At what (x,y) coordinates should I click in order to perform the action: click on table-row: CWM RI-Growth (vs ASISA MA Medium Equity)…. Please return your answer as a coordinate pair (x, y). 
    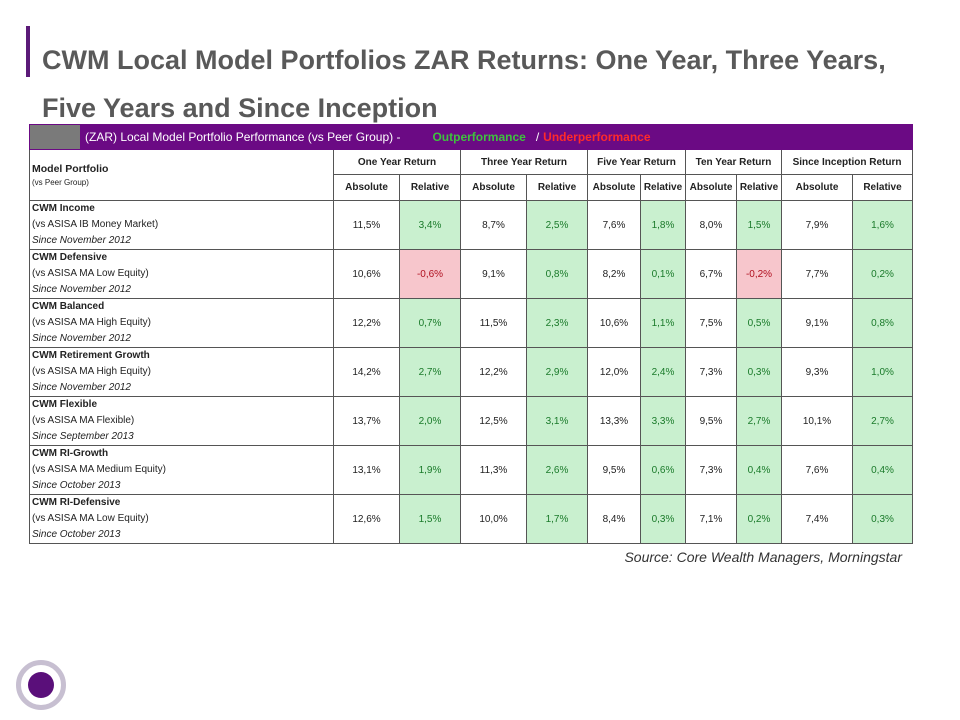
    Looking at the image, I should click on (471, 470).